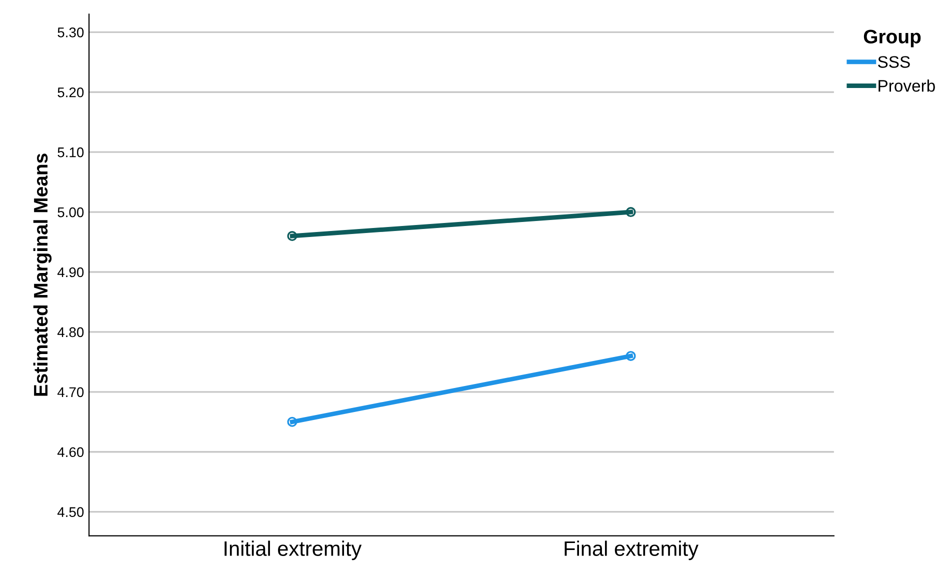 This screenshot has height=567, width=937. I want to click on y-tick-label: 5.20, so click(71, 92).